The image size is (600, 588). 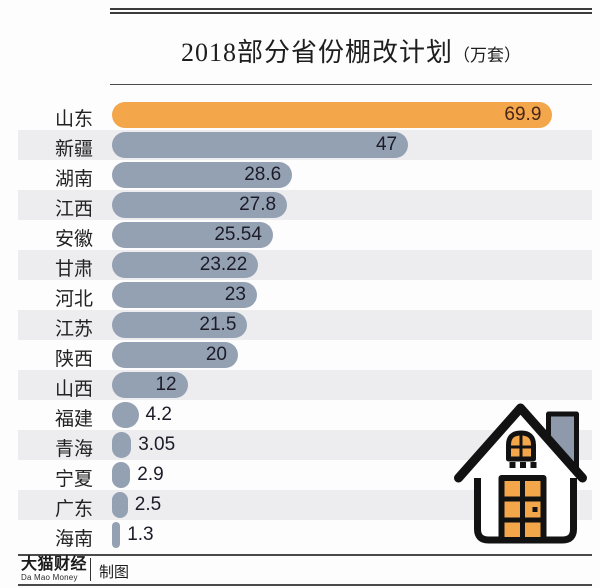 I want to click on province-label: 海南, so click(x=74, y=539).